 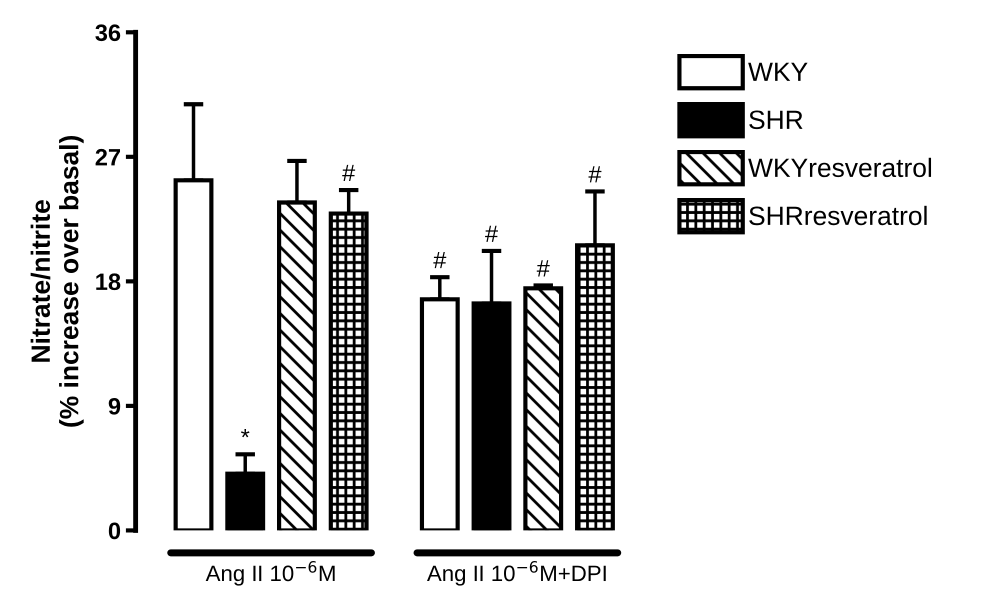 What do you see at coordinates (776, 120) in the screenshot?
I see `legend-label: SHR` at bounding box center [776, 120].